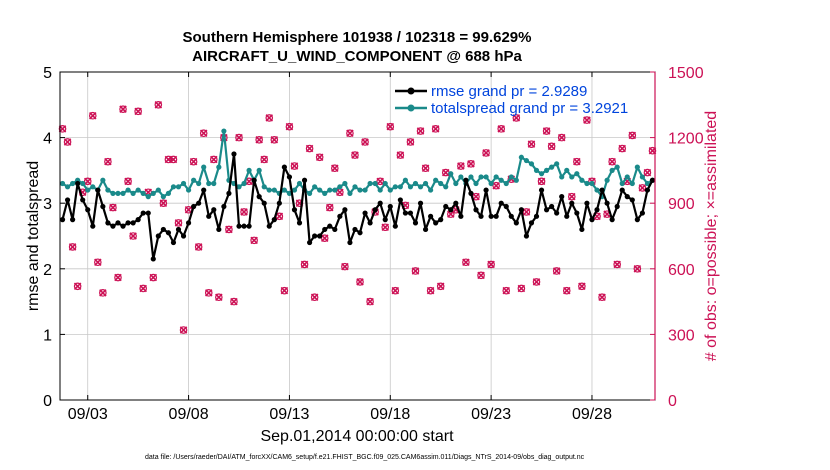 The width and height of the screenshot is (830, 470). I want to click on x-tick-label: 09/28, so click(592, 414).